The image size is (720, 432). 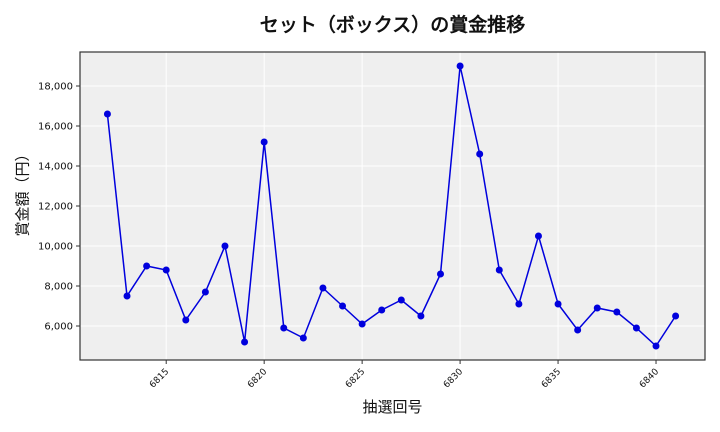 I want to click on x-tick-label: 6815, so click(x=159, y=378).